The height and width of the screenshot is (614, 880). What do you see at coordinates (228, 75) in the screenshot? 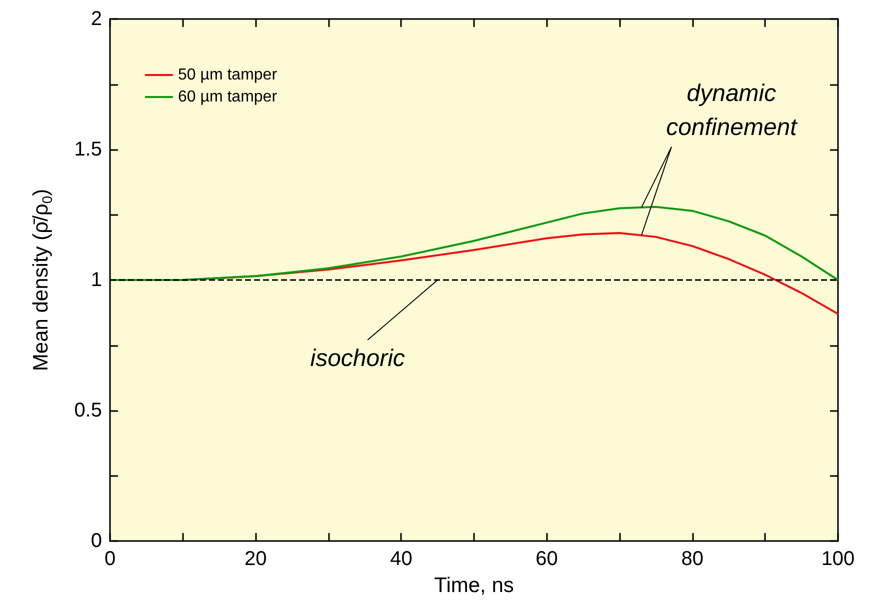
I see `legend-label: 50 µm tamper` at bounding box center [228, 75].